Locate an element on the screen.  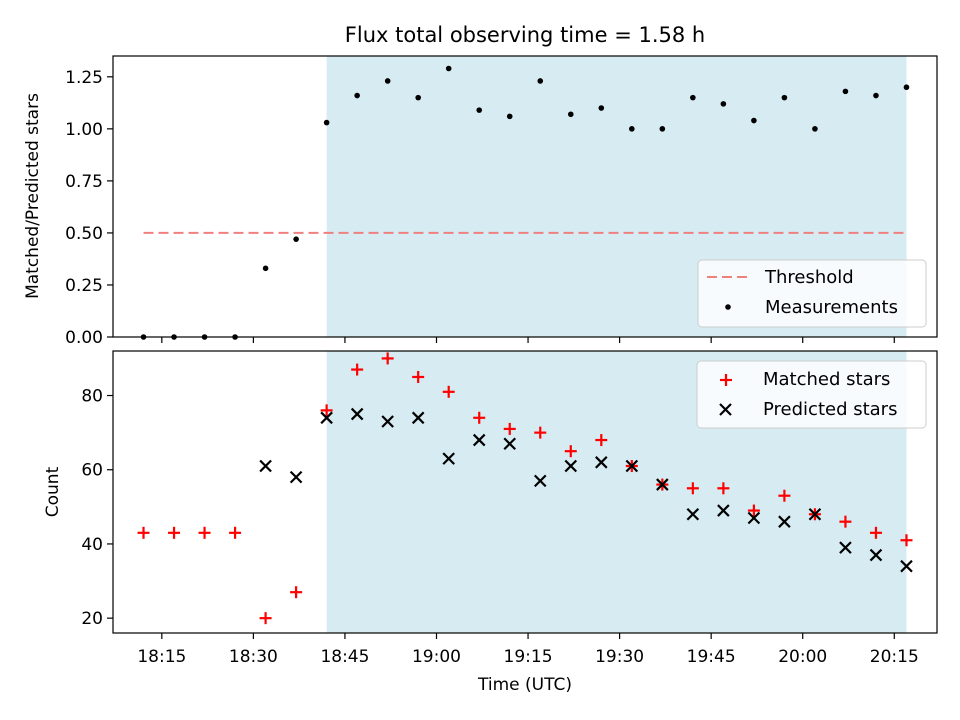
bottom-y-tick-label: 20 is located at coordinates (92, 619).